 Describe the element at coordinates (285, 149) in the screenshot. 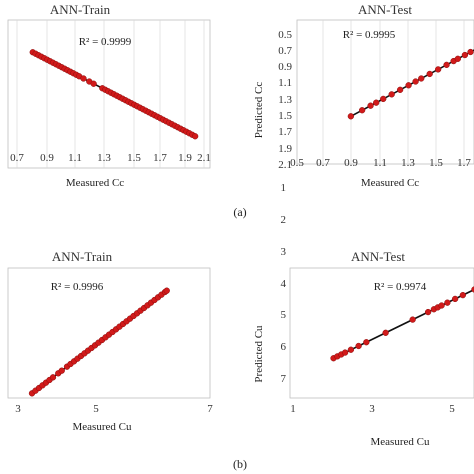

I see `y-tick-label: 1.9` at that location.